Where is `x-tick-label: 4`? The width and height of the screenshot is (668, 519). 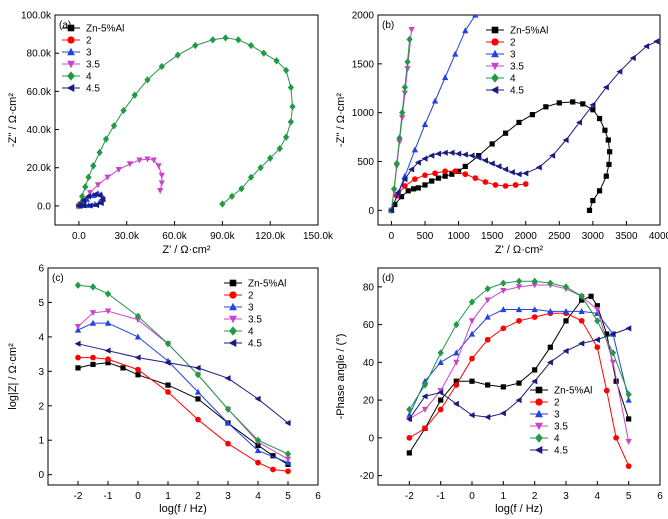 x-tick-label: 4 is located at coordinates (258, 496).